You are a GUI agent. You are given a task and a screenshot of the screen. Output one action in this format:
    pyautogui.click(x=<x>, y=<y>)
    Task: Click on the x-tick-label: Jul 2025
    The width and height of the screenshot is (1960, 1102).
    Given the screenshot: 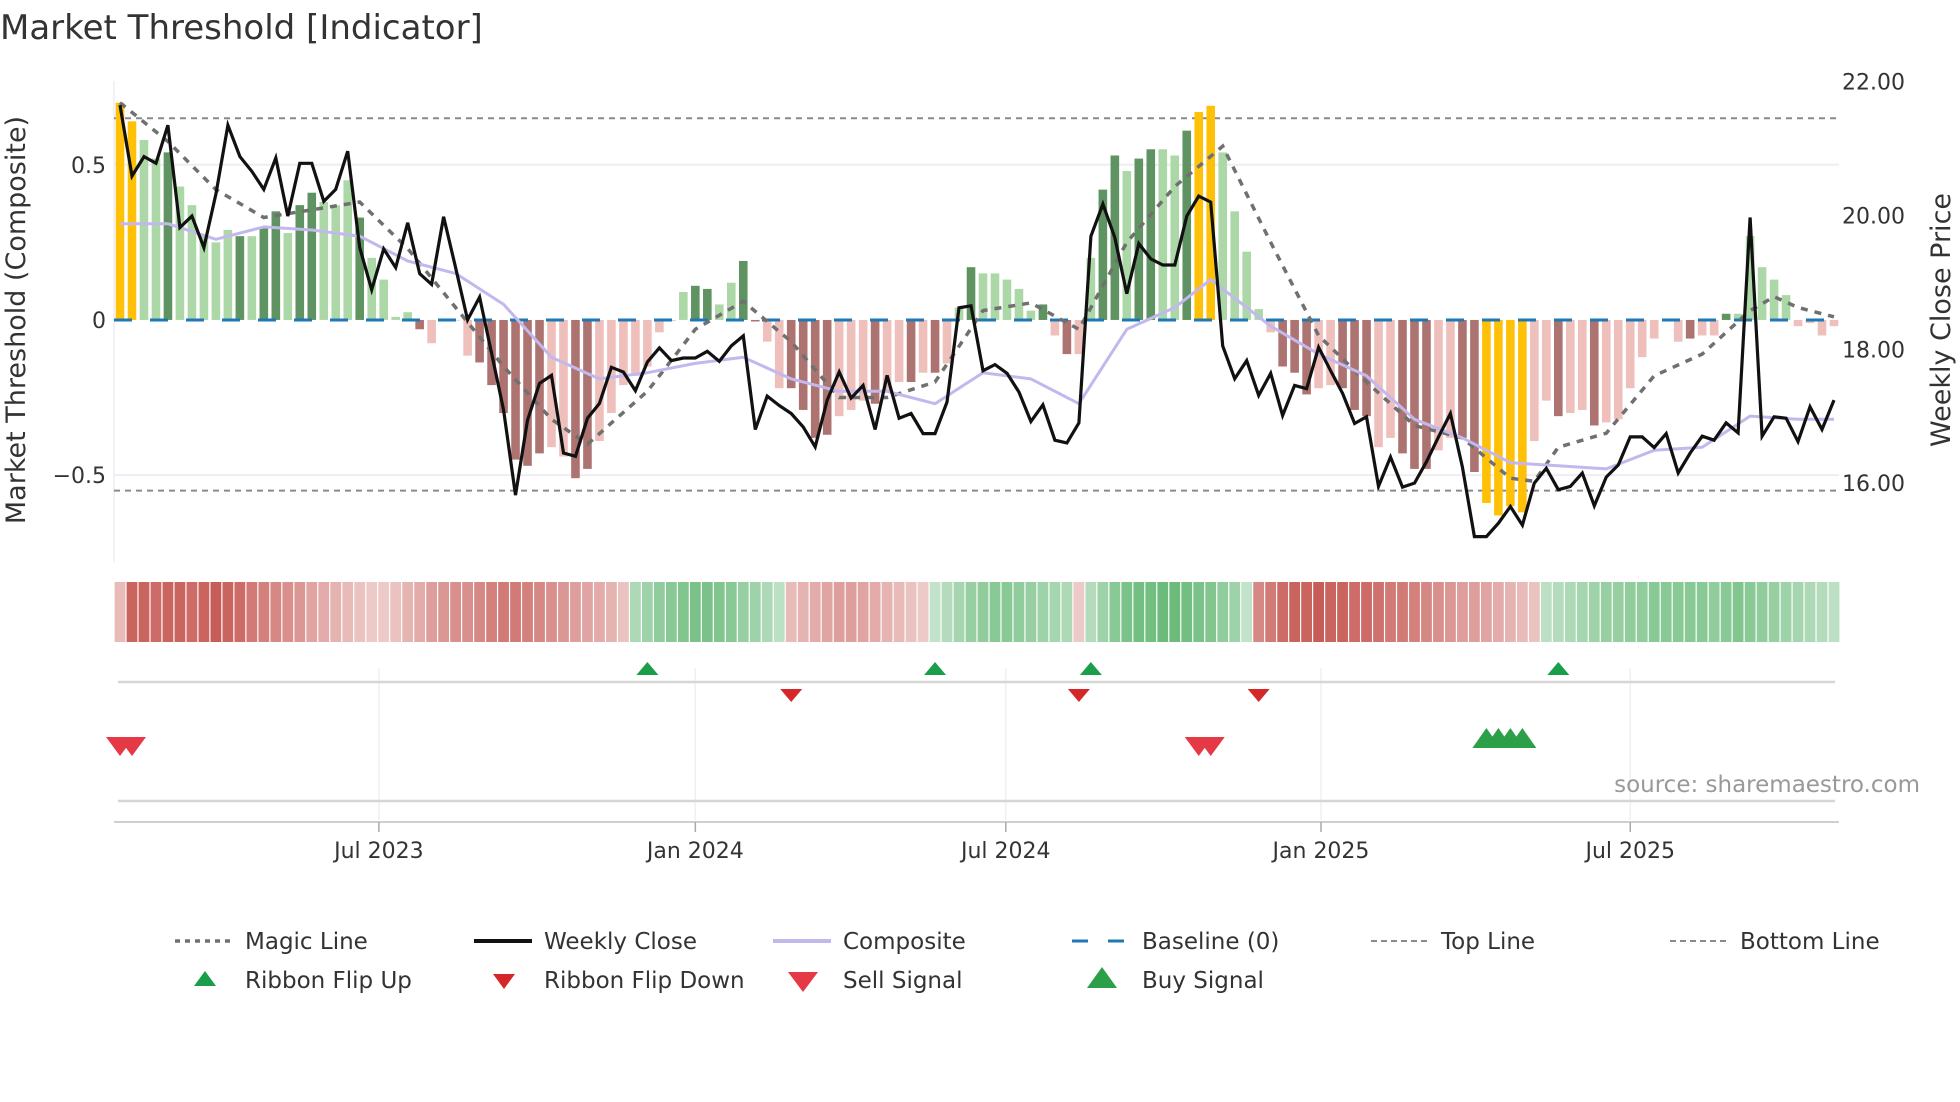 What is the action you would take?
    pyautogui.click(x=1629, y=851)
    